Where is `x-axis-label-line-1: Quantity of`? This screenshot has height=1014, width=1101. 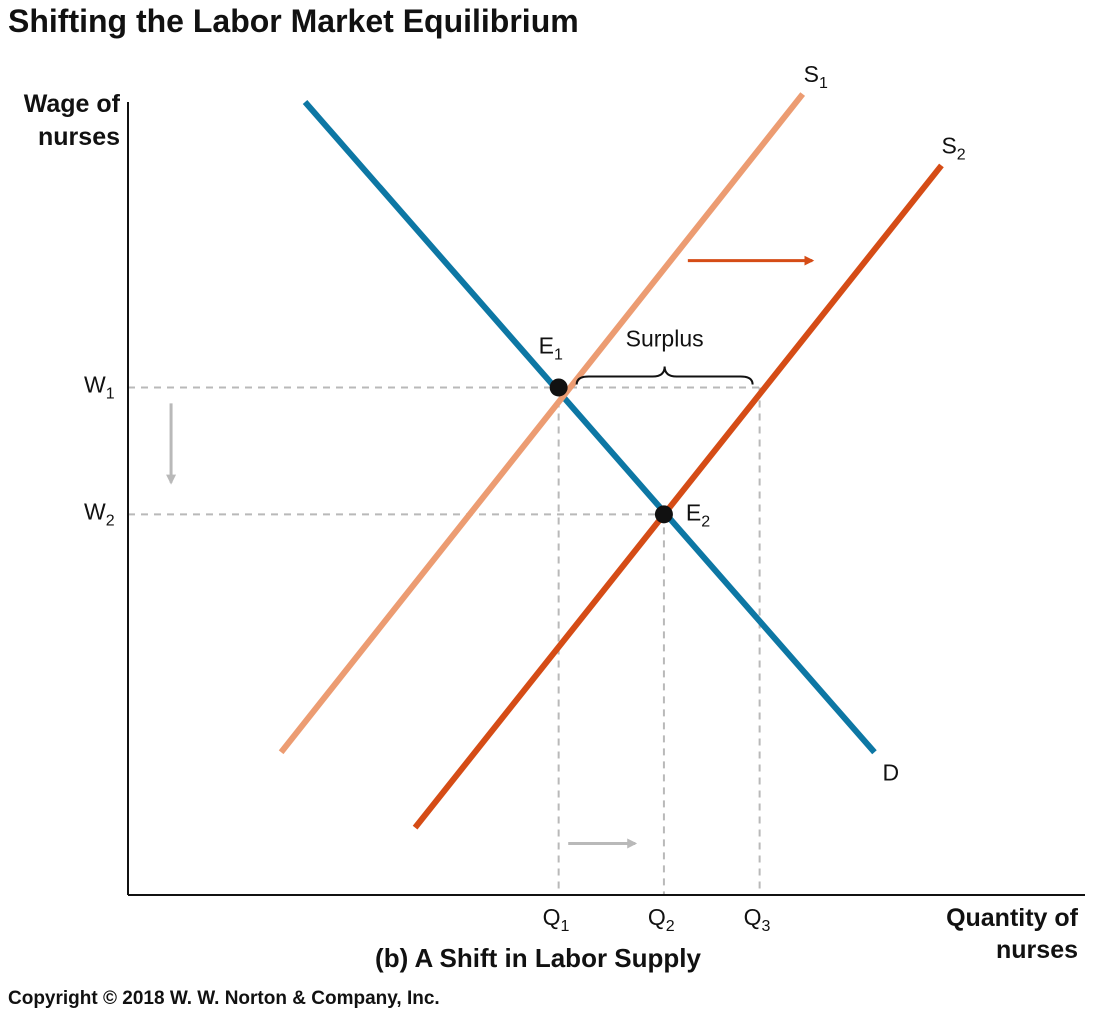 x-axis-label-line-1: Quantity of is located at coordinates (1012, 918).